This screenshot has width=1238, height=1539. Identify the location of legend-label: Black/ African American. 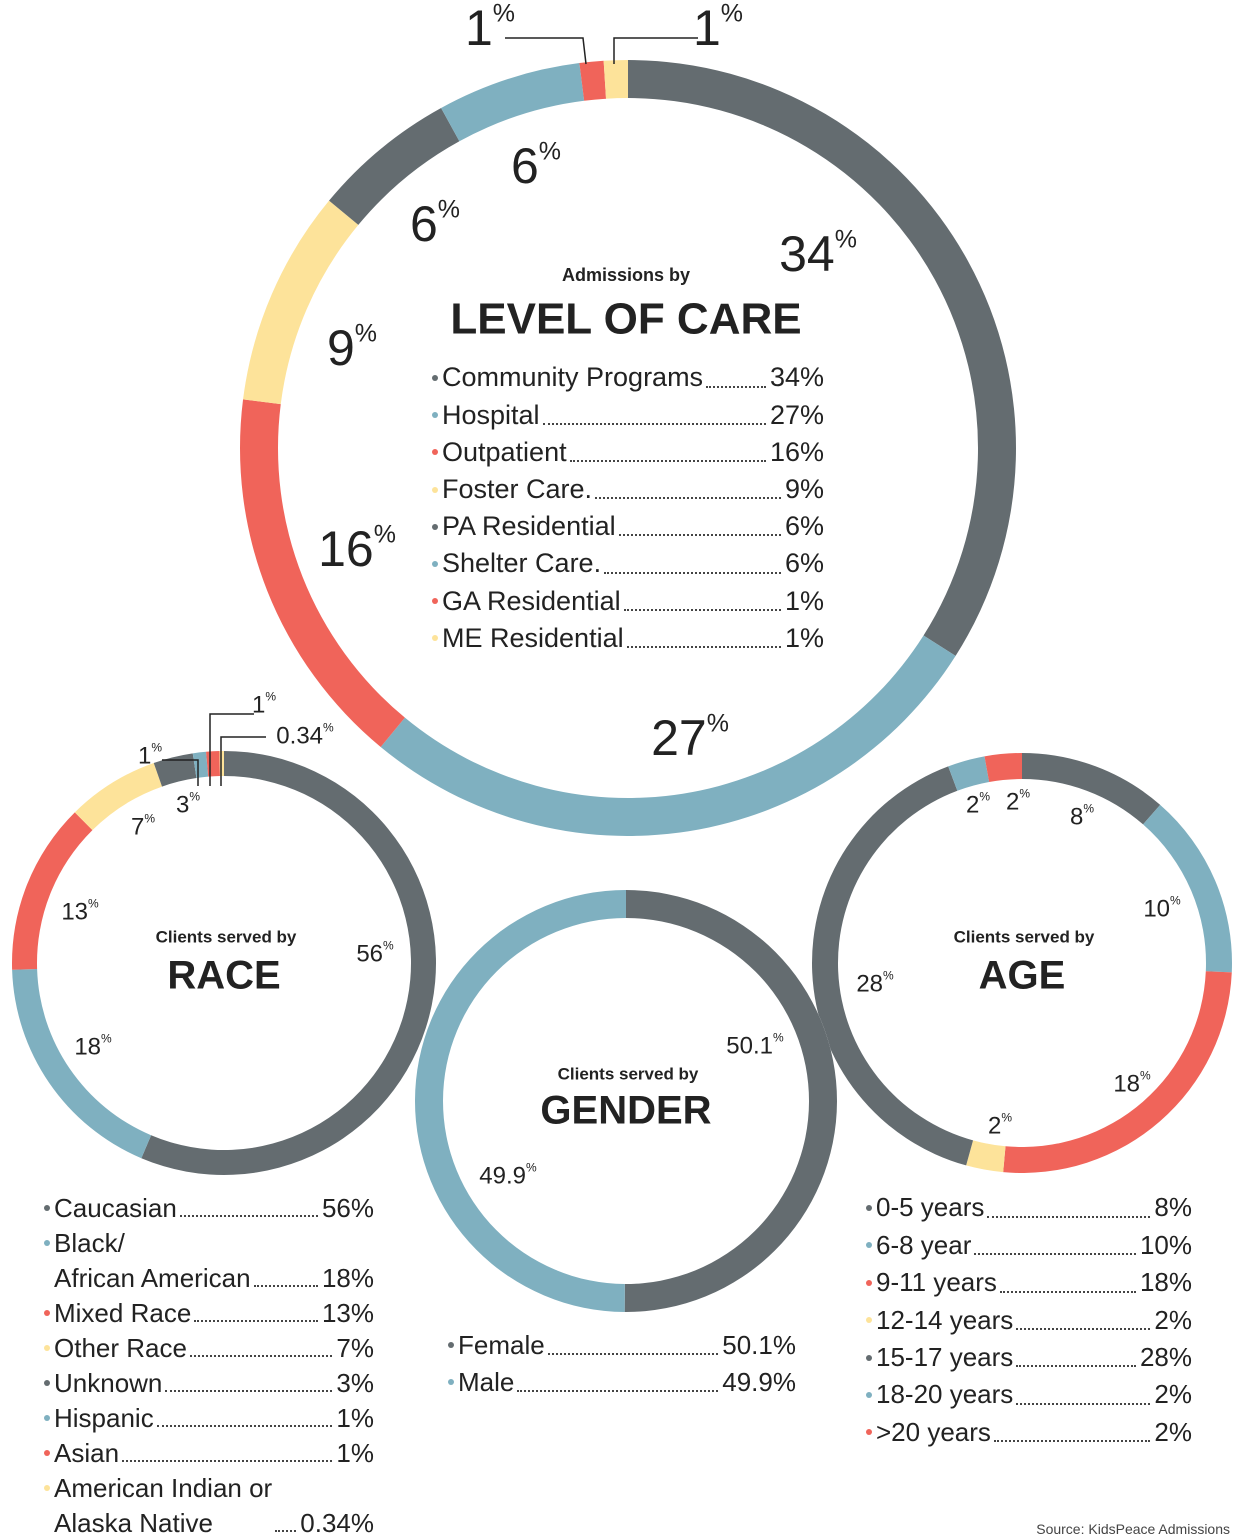
(152, 1260).